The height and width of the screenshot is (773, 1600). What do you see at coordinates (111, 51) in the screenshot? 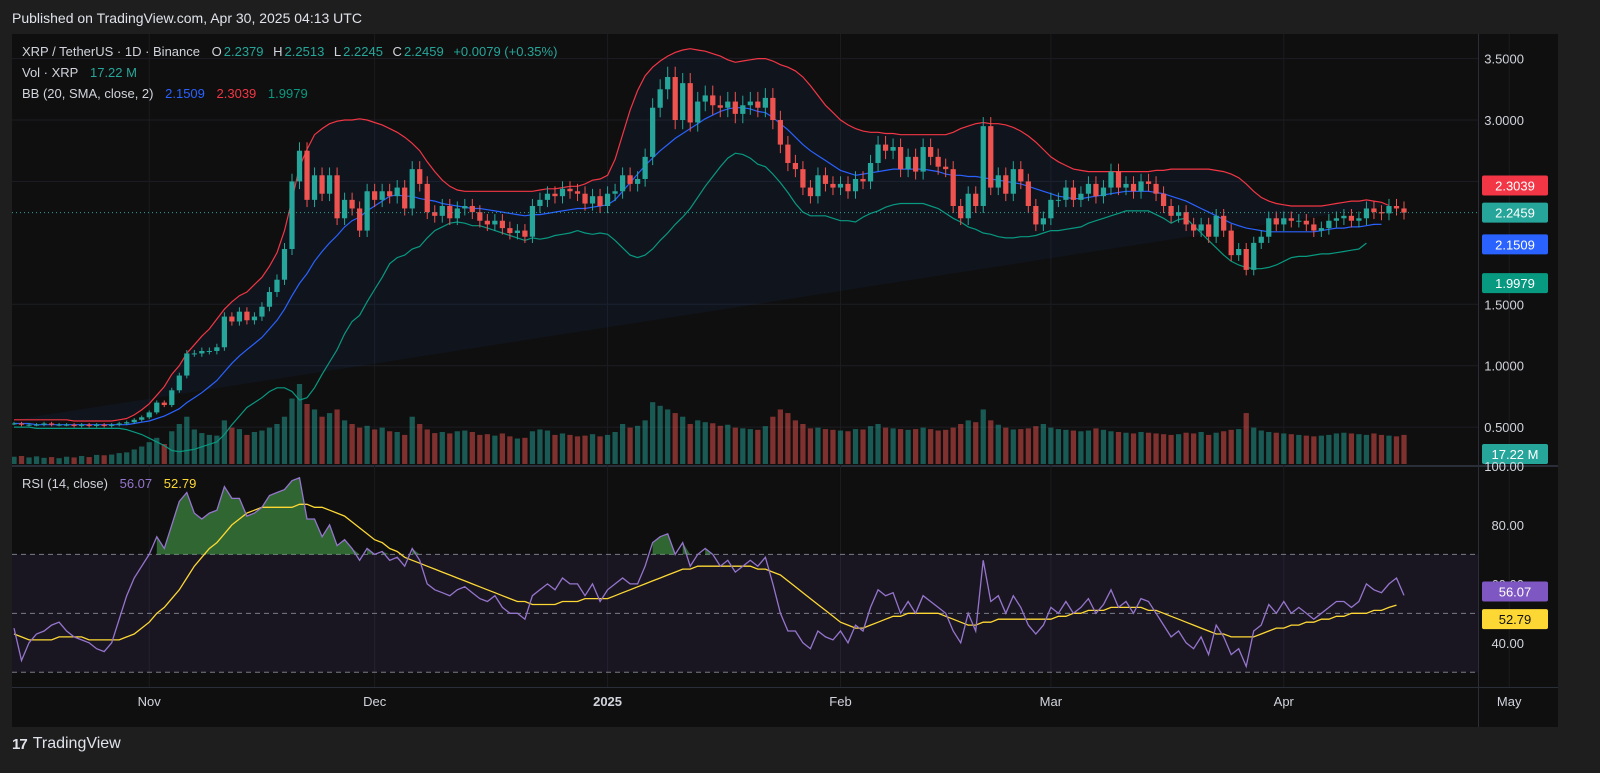
I see `symbol-title: XRP / TetherUS · 1D · Binance` at bounding box center [111, 51].